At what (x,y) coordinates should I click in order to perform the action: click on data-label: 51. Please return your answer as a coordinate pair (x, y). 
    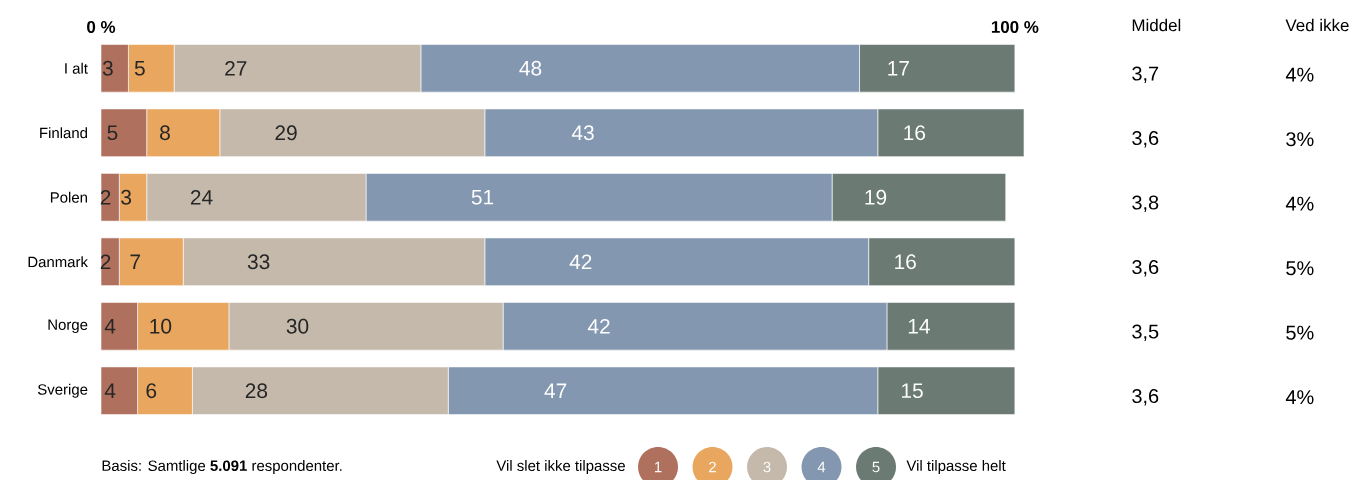
    Looking at the image, I should click on (482, 197).